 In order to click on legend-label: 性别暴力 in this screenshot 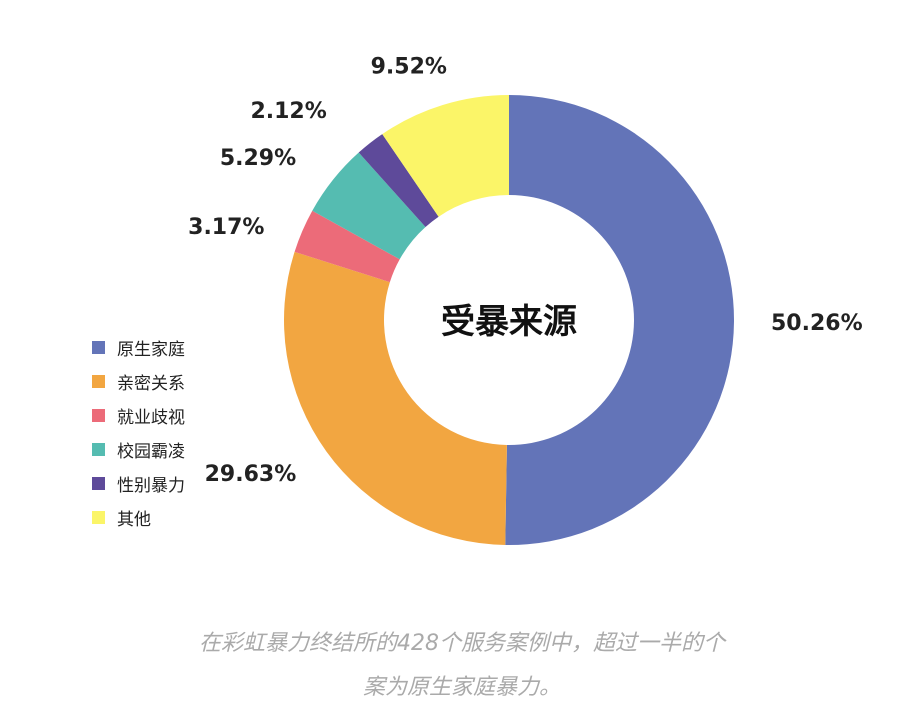, I will do `click(151, 485)`.